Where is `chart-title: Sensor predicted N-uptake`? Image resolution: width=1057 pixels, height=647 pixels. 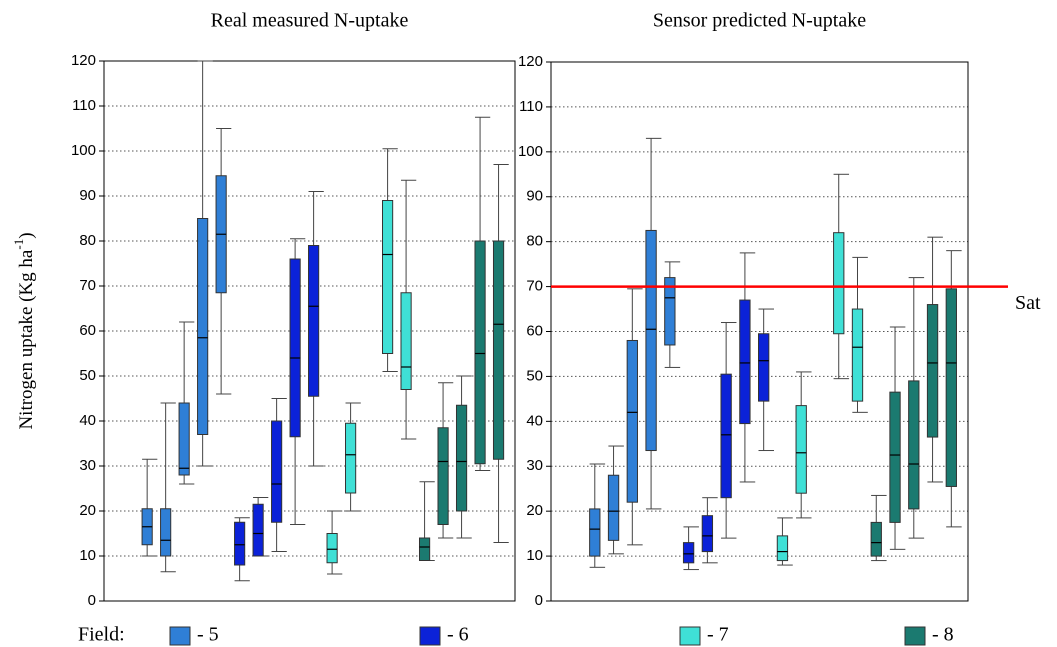 chart-title: Sensor predicted N-uptake is located at coordinates (759, 21).